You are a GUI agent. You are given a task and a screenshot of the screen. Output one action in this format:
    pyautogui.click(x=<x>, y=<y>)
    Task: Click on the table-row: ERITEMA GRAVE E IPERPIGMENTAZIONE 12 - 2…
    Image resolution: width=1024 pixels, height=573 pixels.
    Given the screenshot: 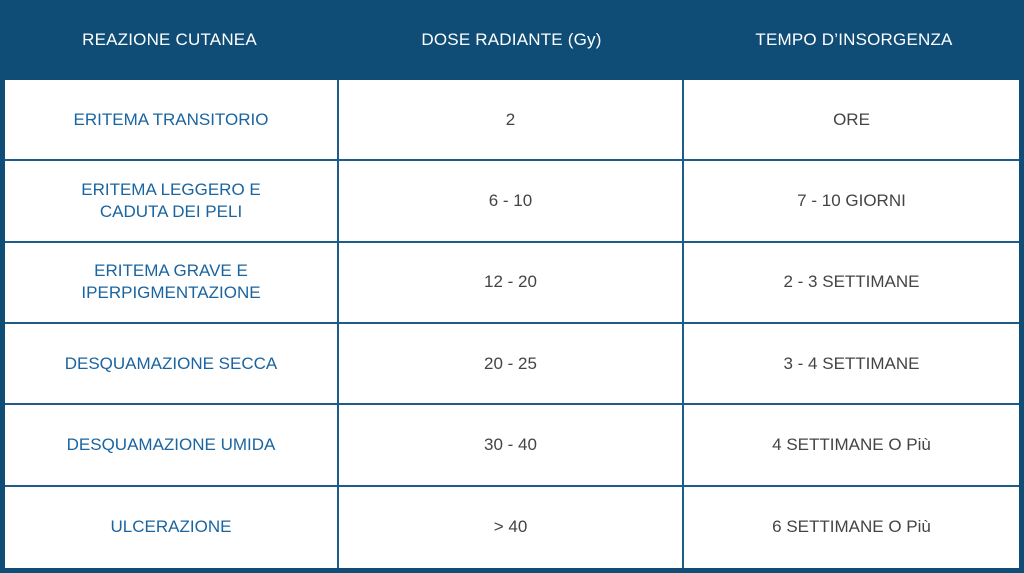 What is the action you would take?
    pyautogui.click(x=512, y=283)
    